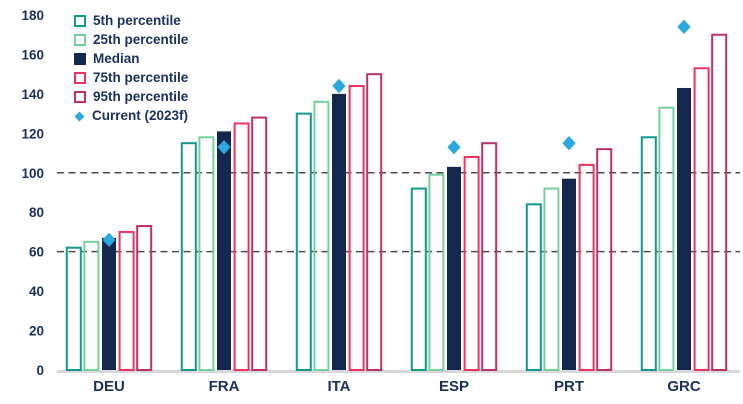 Image resolution: width=743 pixels, height=404 pixels. What do you see at coordinates (604, 259) in the screenshot?
I see `bar-prt-95th-percentile` at bounding box center [604, 259].